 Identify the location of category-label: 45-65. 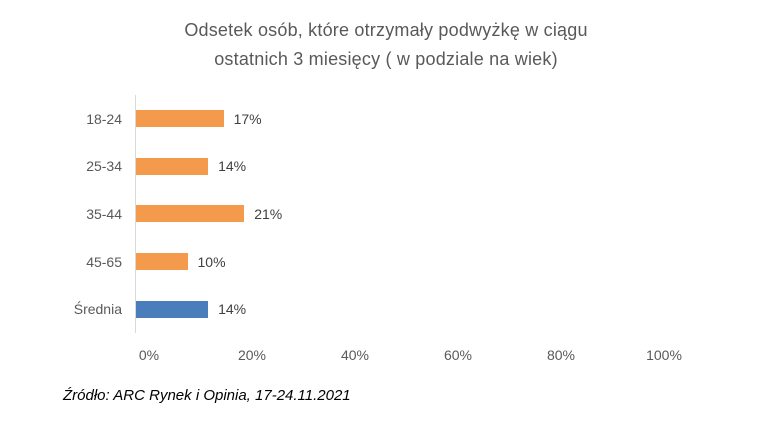
(104, 261).